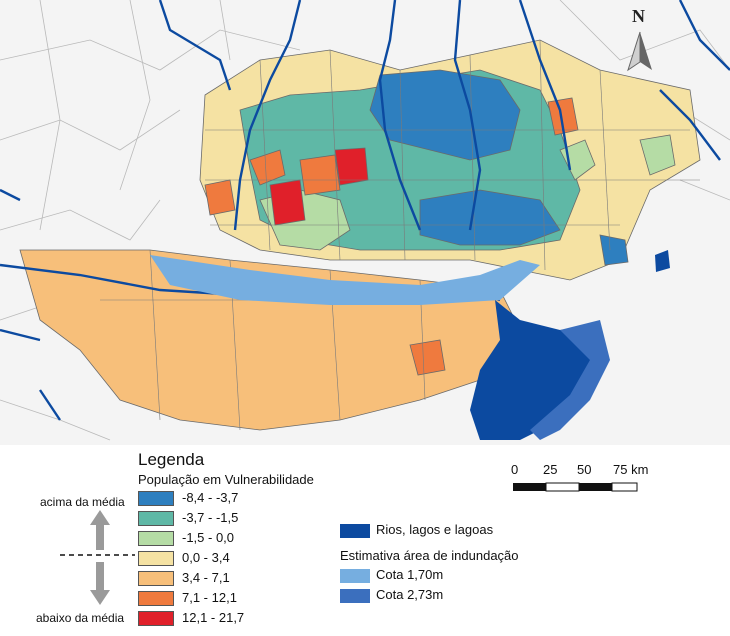 The image size is (730, 636). What do you see at coordinates (206, 557) in the screenshot?
I see `legend-class-label: 0,0 - 3,4` at bounding box center [206, 557].